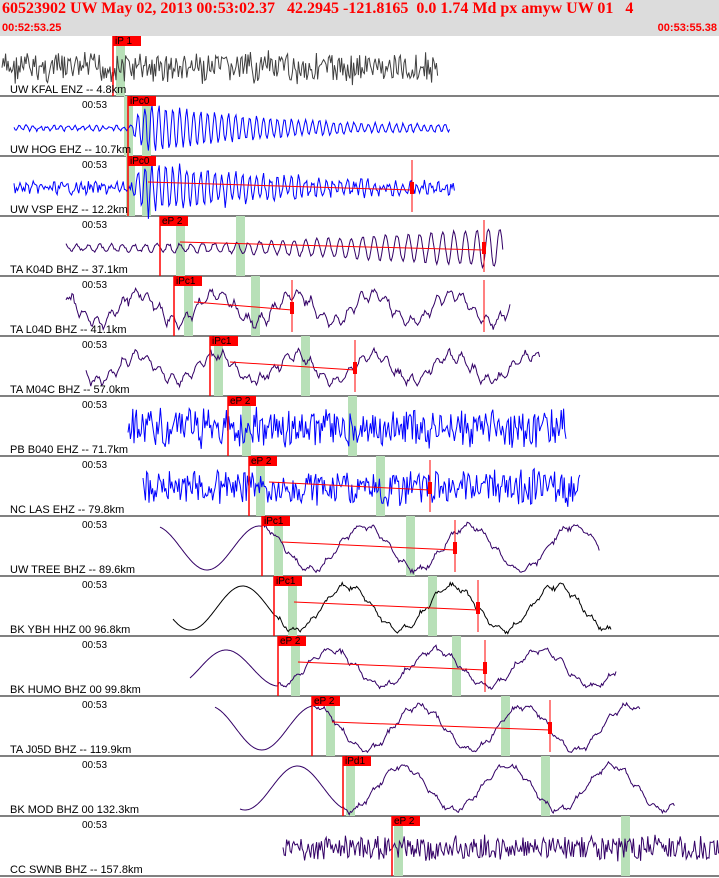  I want to click on trace-panel: iPc1 00:53 BK YBH HHZ 00 96.8km, so click(359, 606).